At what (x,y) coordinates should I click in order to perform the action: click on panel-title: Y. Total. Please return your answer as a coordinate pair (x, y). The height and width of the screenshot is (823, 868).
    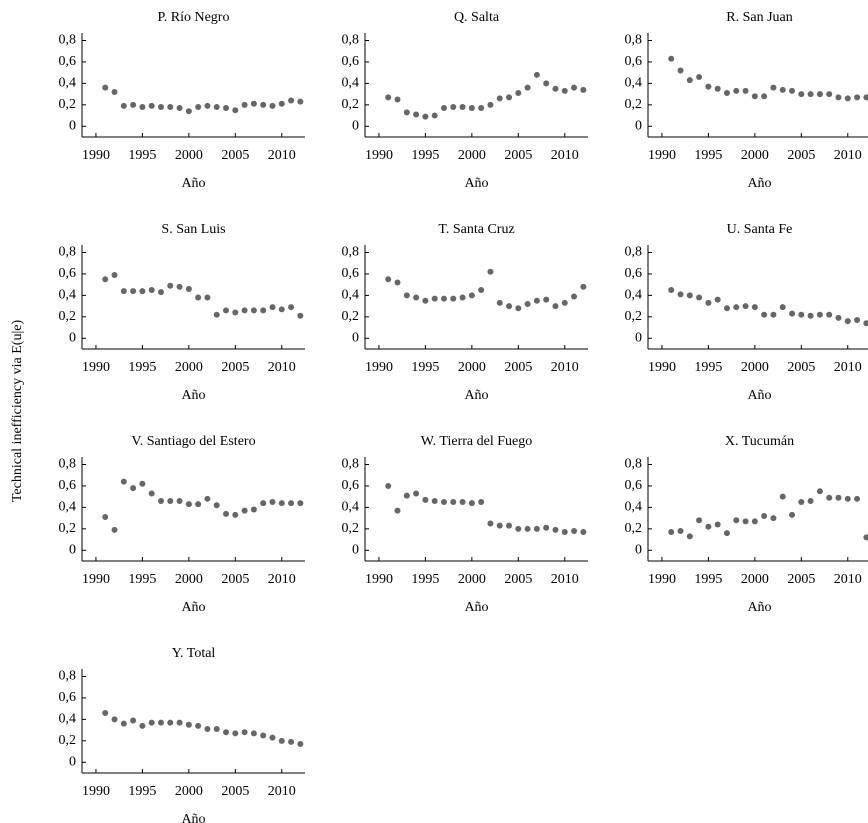
    Looking at the image, I should click on (194, 653).